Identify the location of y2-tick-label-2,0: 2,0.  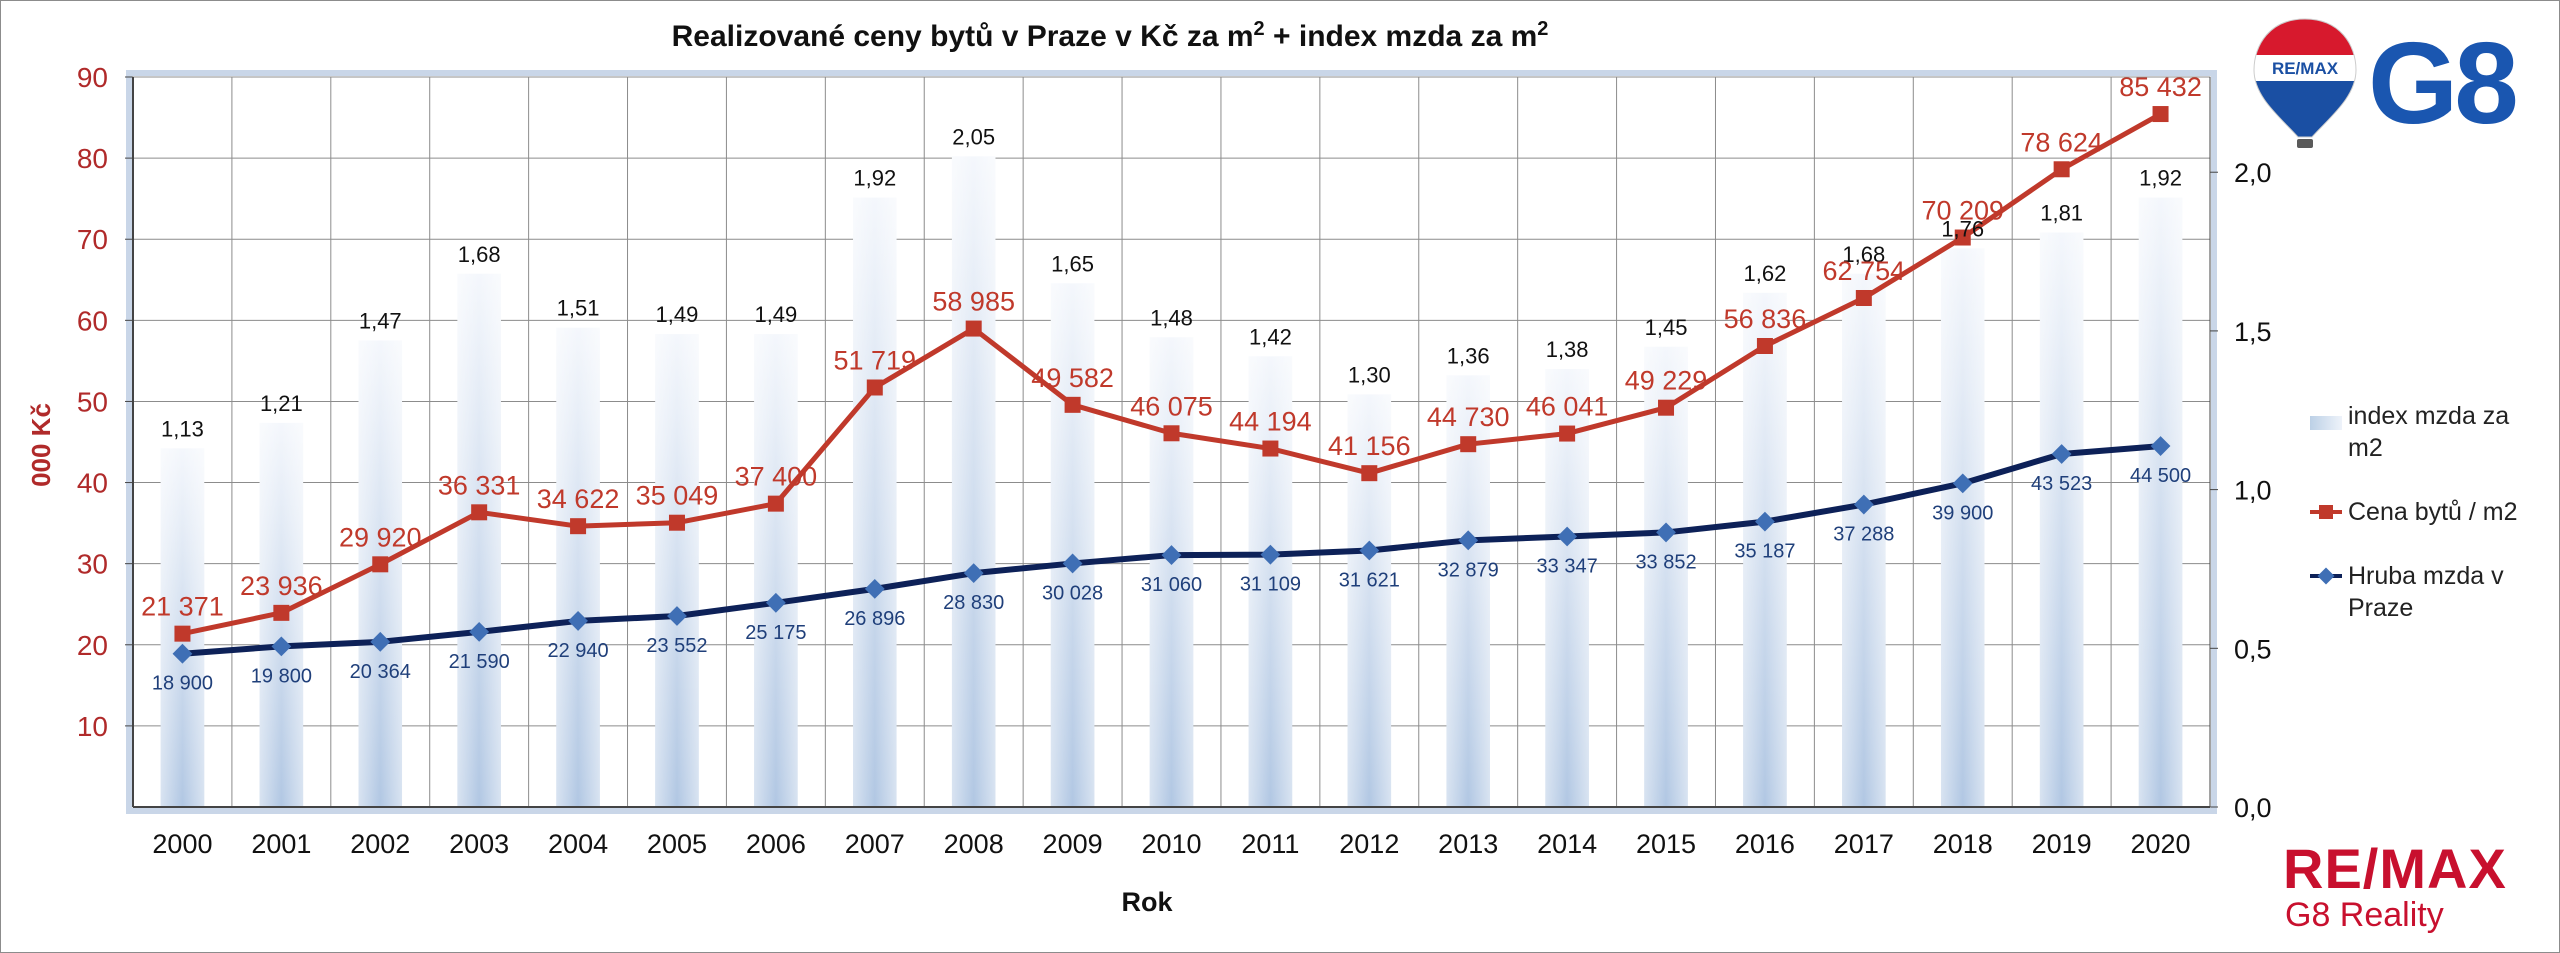
(2253, 173).